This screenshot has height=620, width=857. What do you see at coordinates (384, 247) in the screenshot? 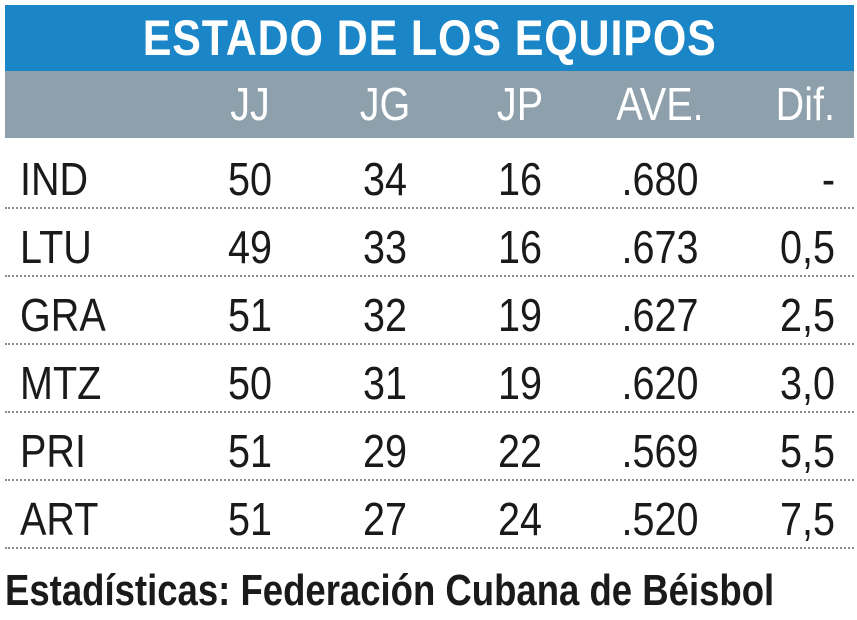
I see `jg-cell: 33` at bounding box center [384, 247].